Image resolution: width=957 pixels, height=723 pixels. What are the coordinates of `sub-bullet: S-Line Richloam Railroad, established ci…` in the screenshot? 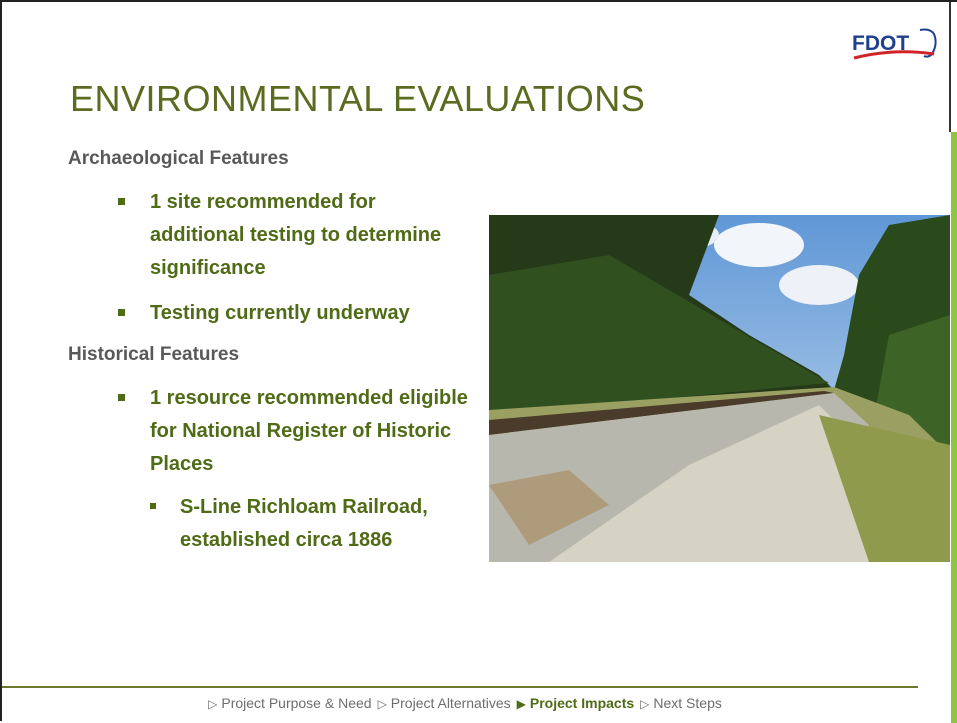 It's located at (290, 524).